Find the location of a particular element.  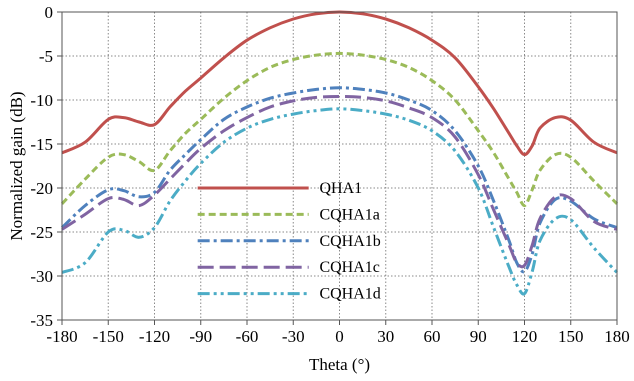

legend-label-cqha1a: CQHA1a is located at coordinates (349, 214).